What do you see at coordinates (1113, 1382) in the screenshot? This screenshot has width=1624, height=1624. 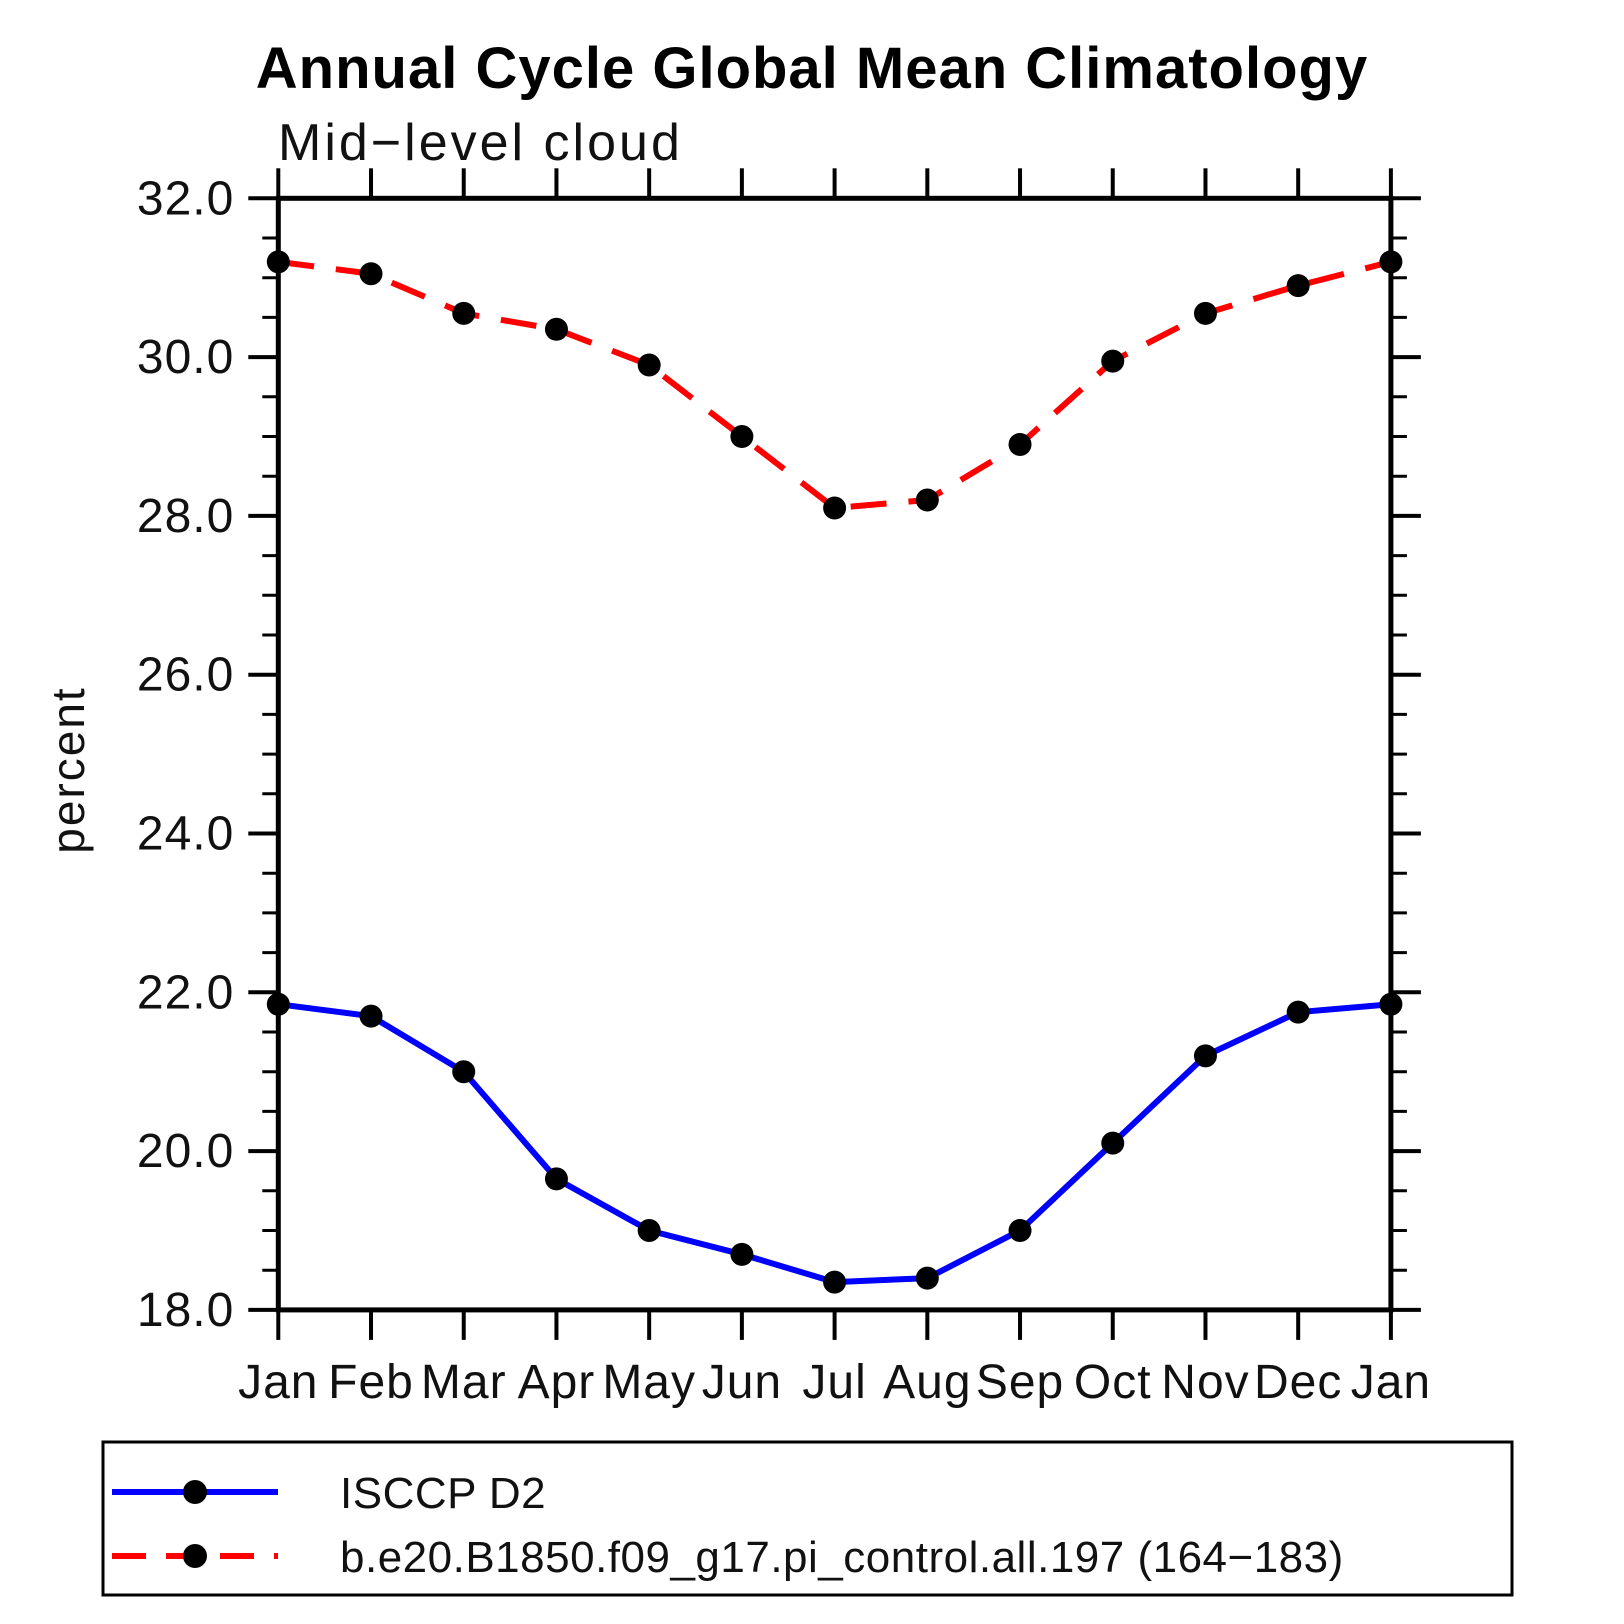 I see `x-tick-label: Oct` at bounding box center [1113, 1382].